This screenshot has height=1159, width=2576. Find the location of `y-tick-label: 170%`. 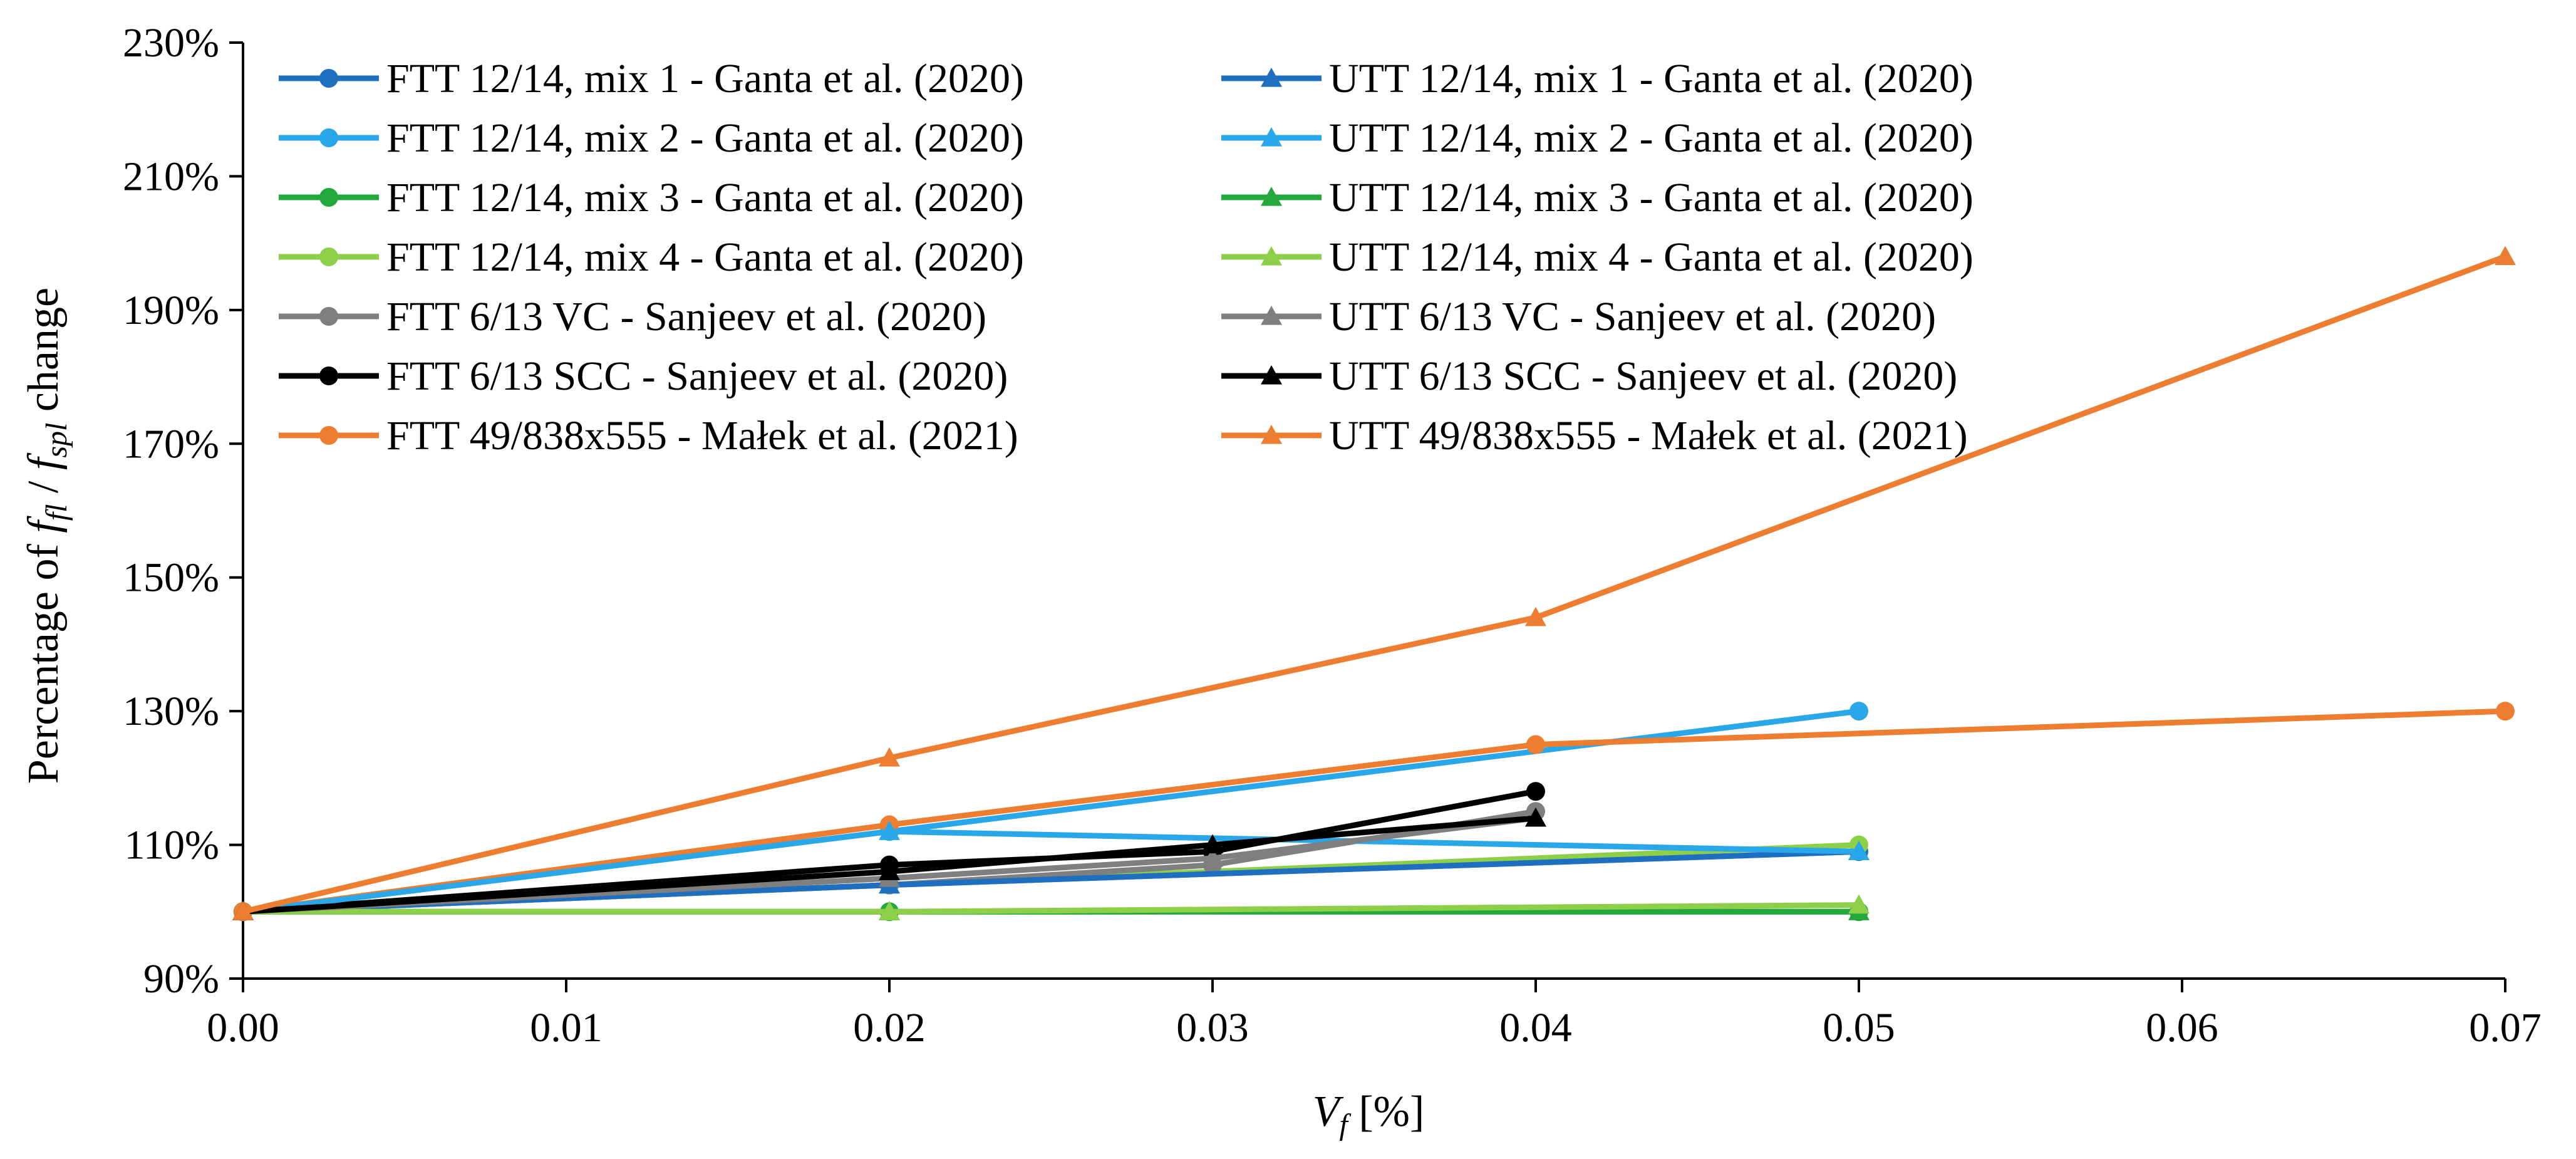

y-tick-label: 170% is located at coordinates (171, 444).